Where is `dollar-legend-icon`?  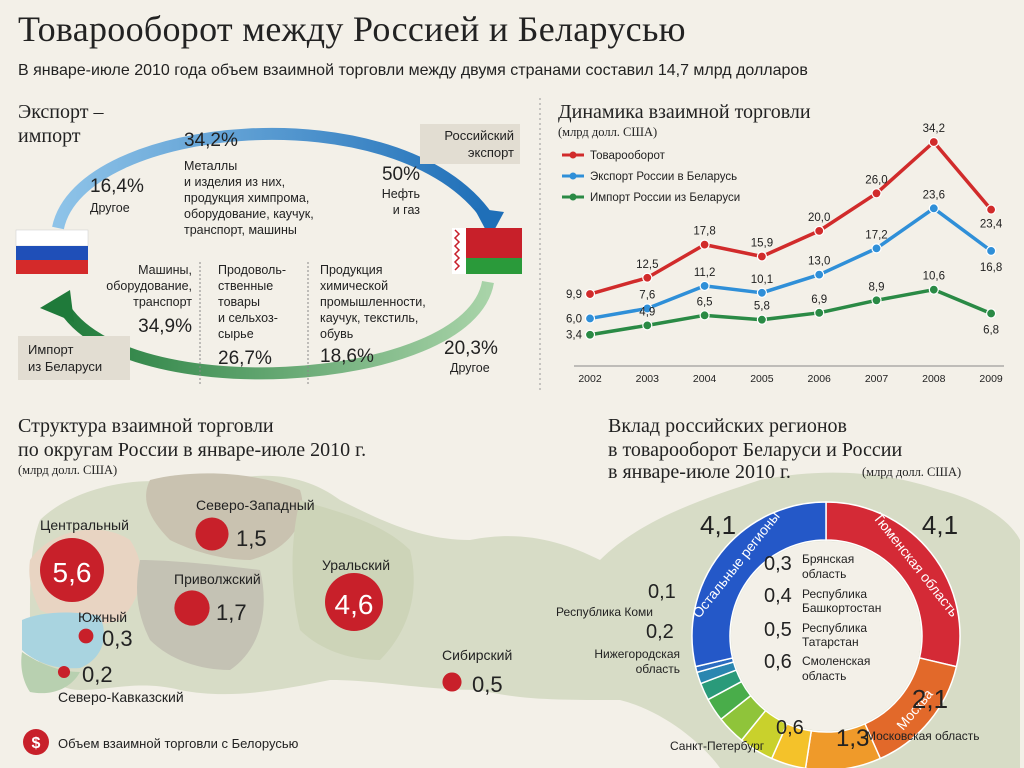 dollar-legend-icon is located at coordinates (36, 742).